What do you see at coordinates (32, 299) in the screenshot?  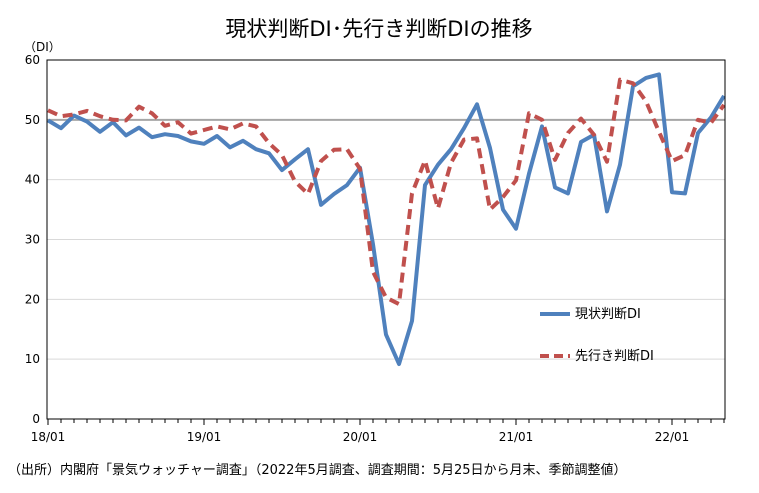 I see `y-tick-label-20: 20` at bounding box center [32, 299].